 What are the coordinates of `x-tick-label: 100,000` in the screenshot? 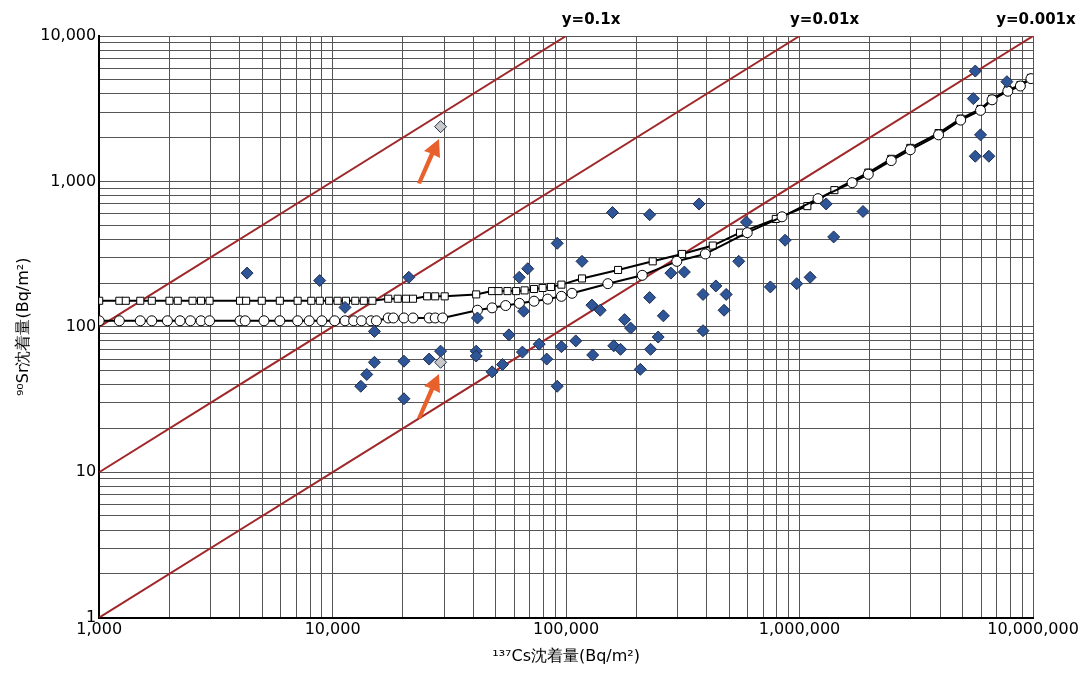 It's located at (566, 629).